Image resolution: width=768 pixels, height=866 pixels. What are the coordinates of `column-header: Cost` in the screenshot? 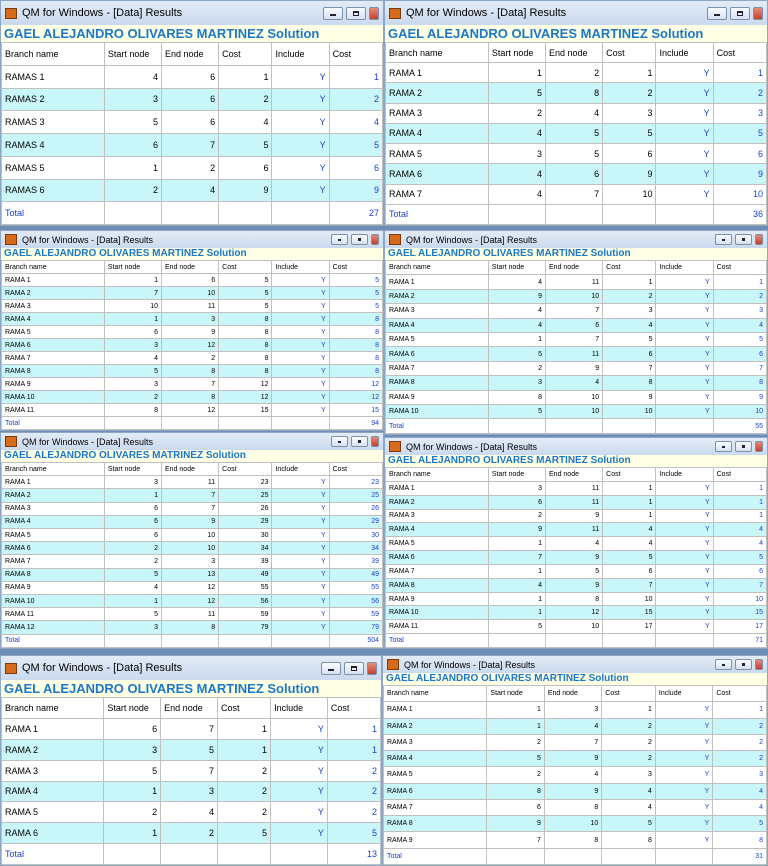 It's located at (355, 469).